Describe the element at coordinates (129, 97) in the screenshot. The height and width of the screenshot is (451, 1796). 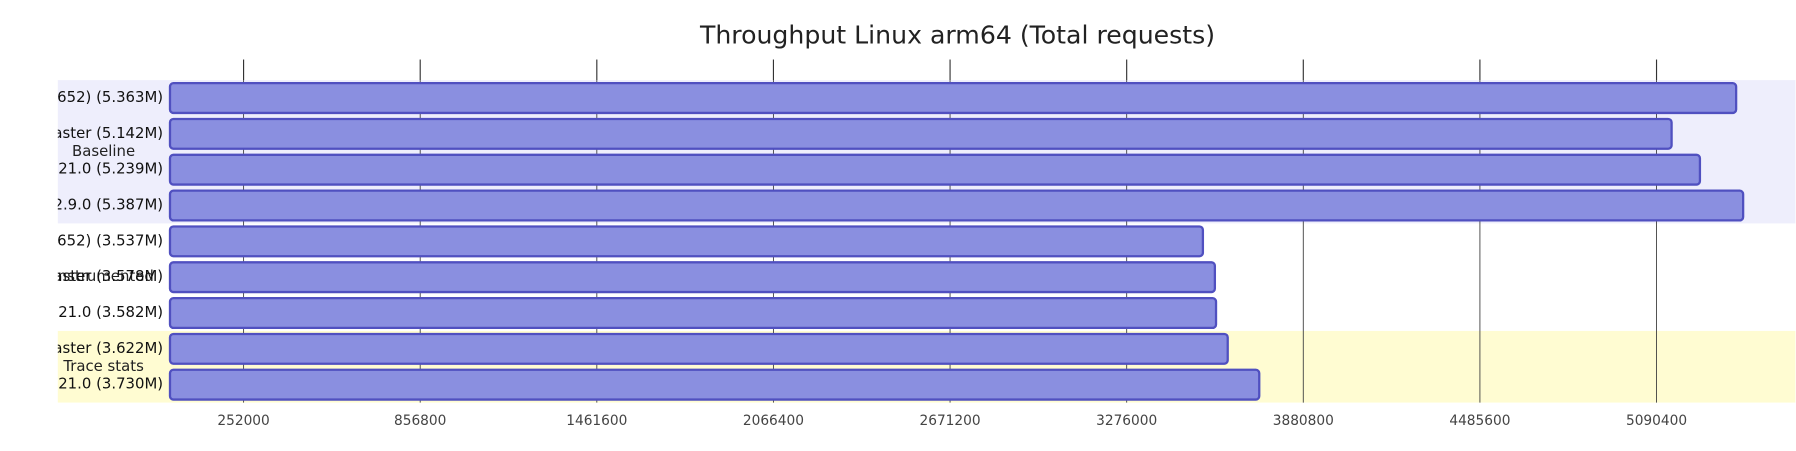
I see `value-label: (5.363M)` at that location.